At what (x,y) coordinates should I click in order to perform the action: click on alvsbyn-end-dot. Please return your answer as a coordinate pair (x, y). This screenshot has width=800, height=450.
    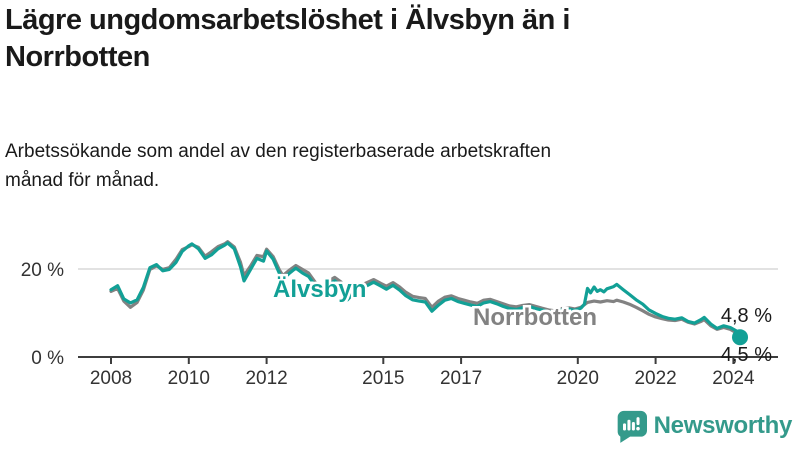
    Looking at the image, I should click on (740, 337).